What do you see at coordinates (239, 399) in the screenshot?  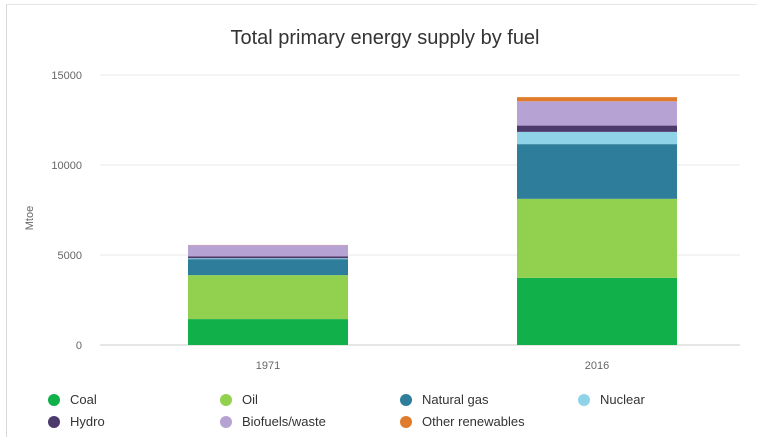 I see `legend-item-oil: Oil` at bounding box center [239, 399].